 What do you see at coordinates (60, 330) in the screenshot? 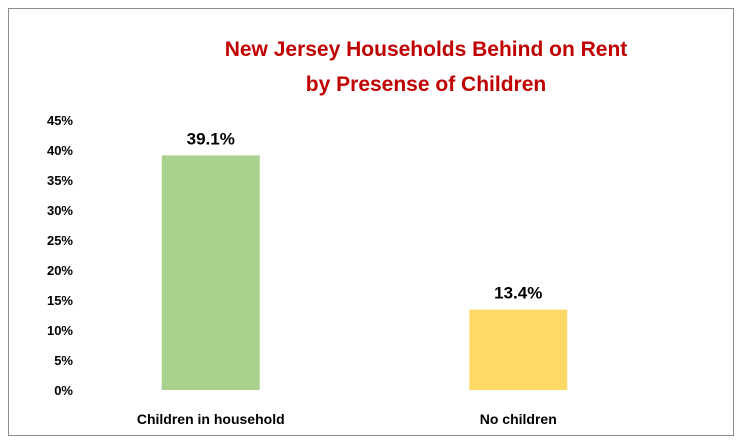
I see `y-tick-label: 10%` at bounding box center [60, 330].